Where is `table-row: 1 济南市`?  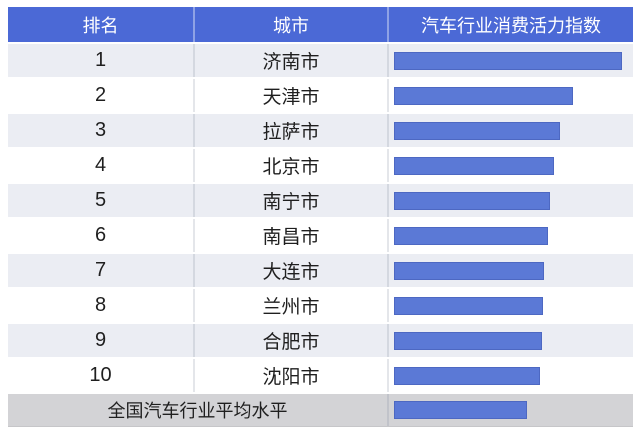
table-row: 1 济南市 is located at coordinates (320, 59).